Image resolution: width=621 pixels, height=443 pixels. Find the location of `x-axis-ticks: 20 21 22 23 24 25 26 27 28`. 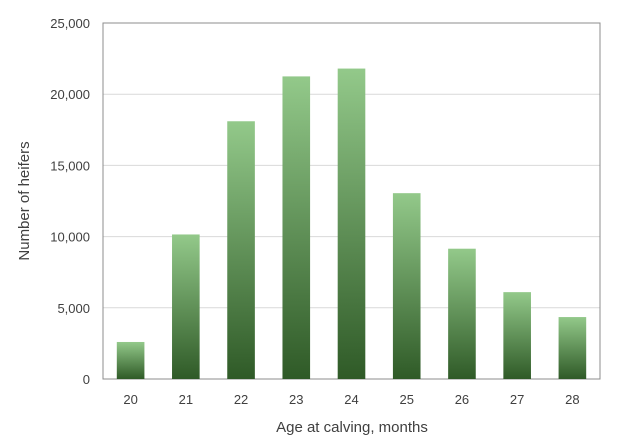

x-axis-ticks: 20 21 22 23 24 25 26 27 28 is located at coordinates (351, 399).